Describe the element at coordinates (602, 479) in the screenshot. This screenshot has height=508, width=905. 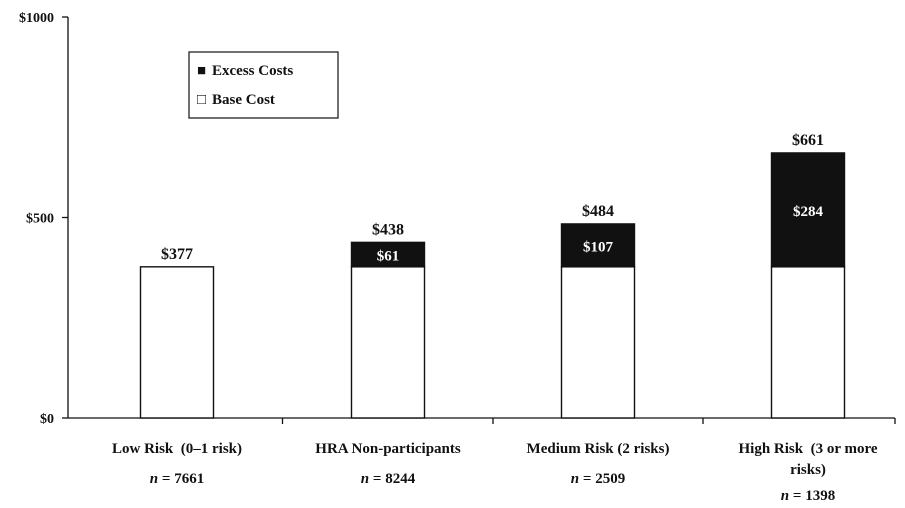
I see `sample-size-value: = 2509` at that location.